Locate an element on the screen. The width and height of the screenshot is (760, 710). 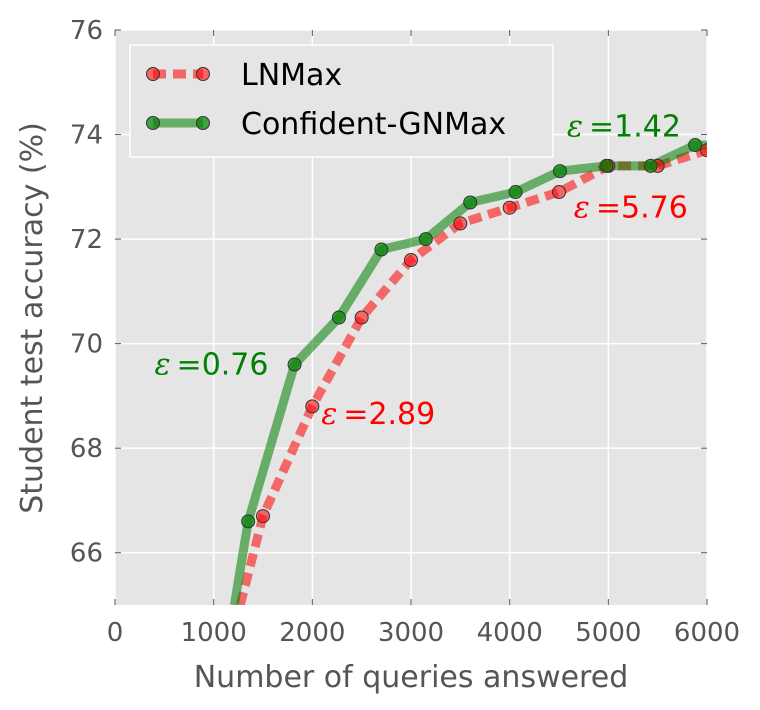
x-tick-label: 0 is located at coordinates (115, 633).